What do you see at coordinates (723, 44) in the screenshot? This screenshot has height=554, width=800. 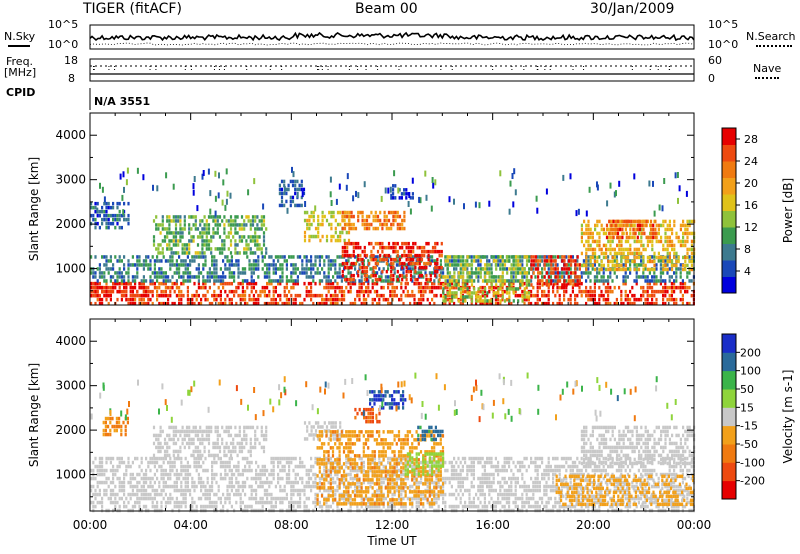 I see `nsearch-tick-bottom: 10^0` at bounding box center [723, 44].